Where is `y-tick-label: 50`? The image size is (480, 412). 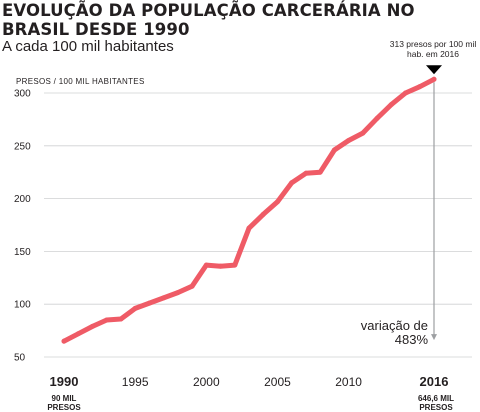
y-tick-label: 50 is located at coordinates (20, 358).